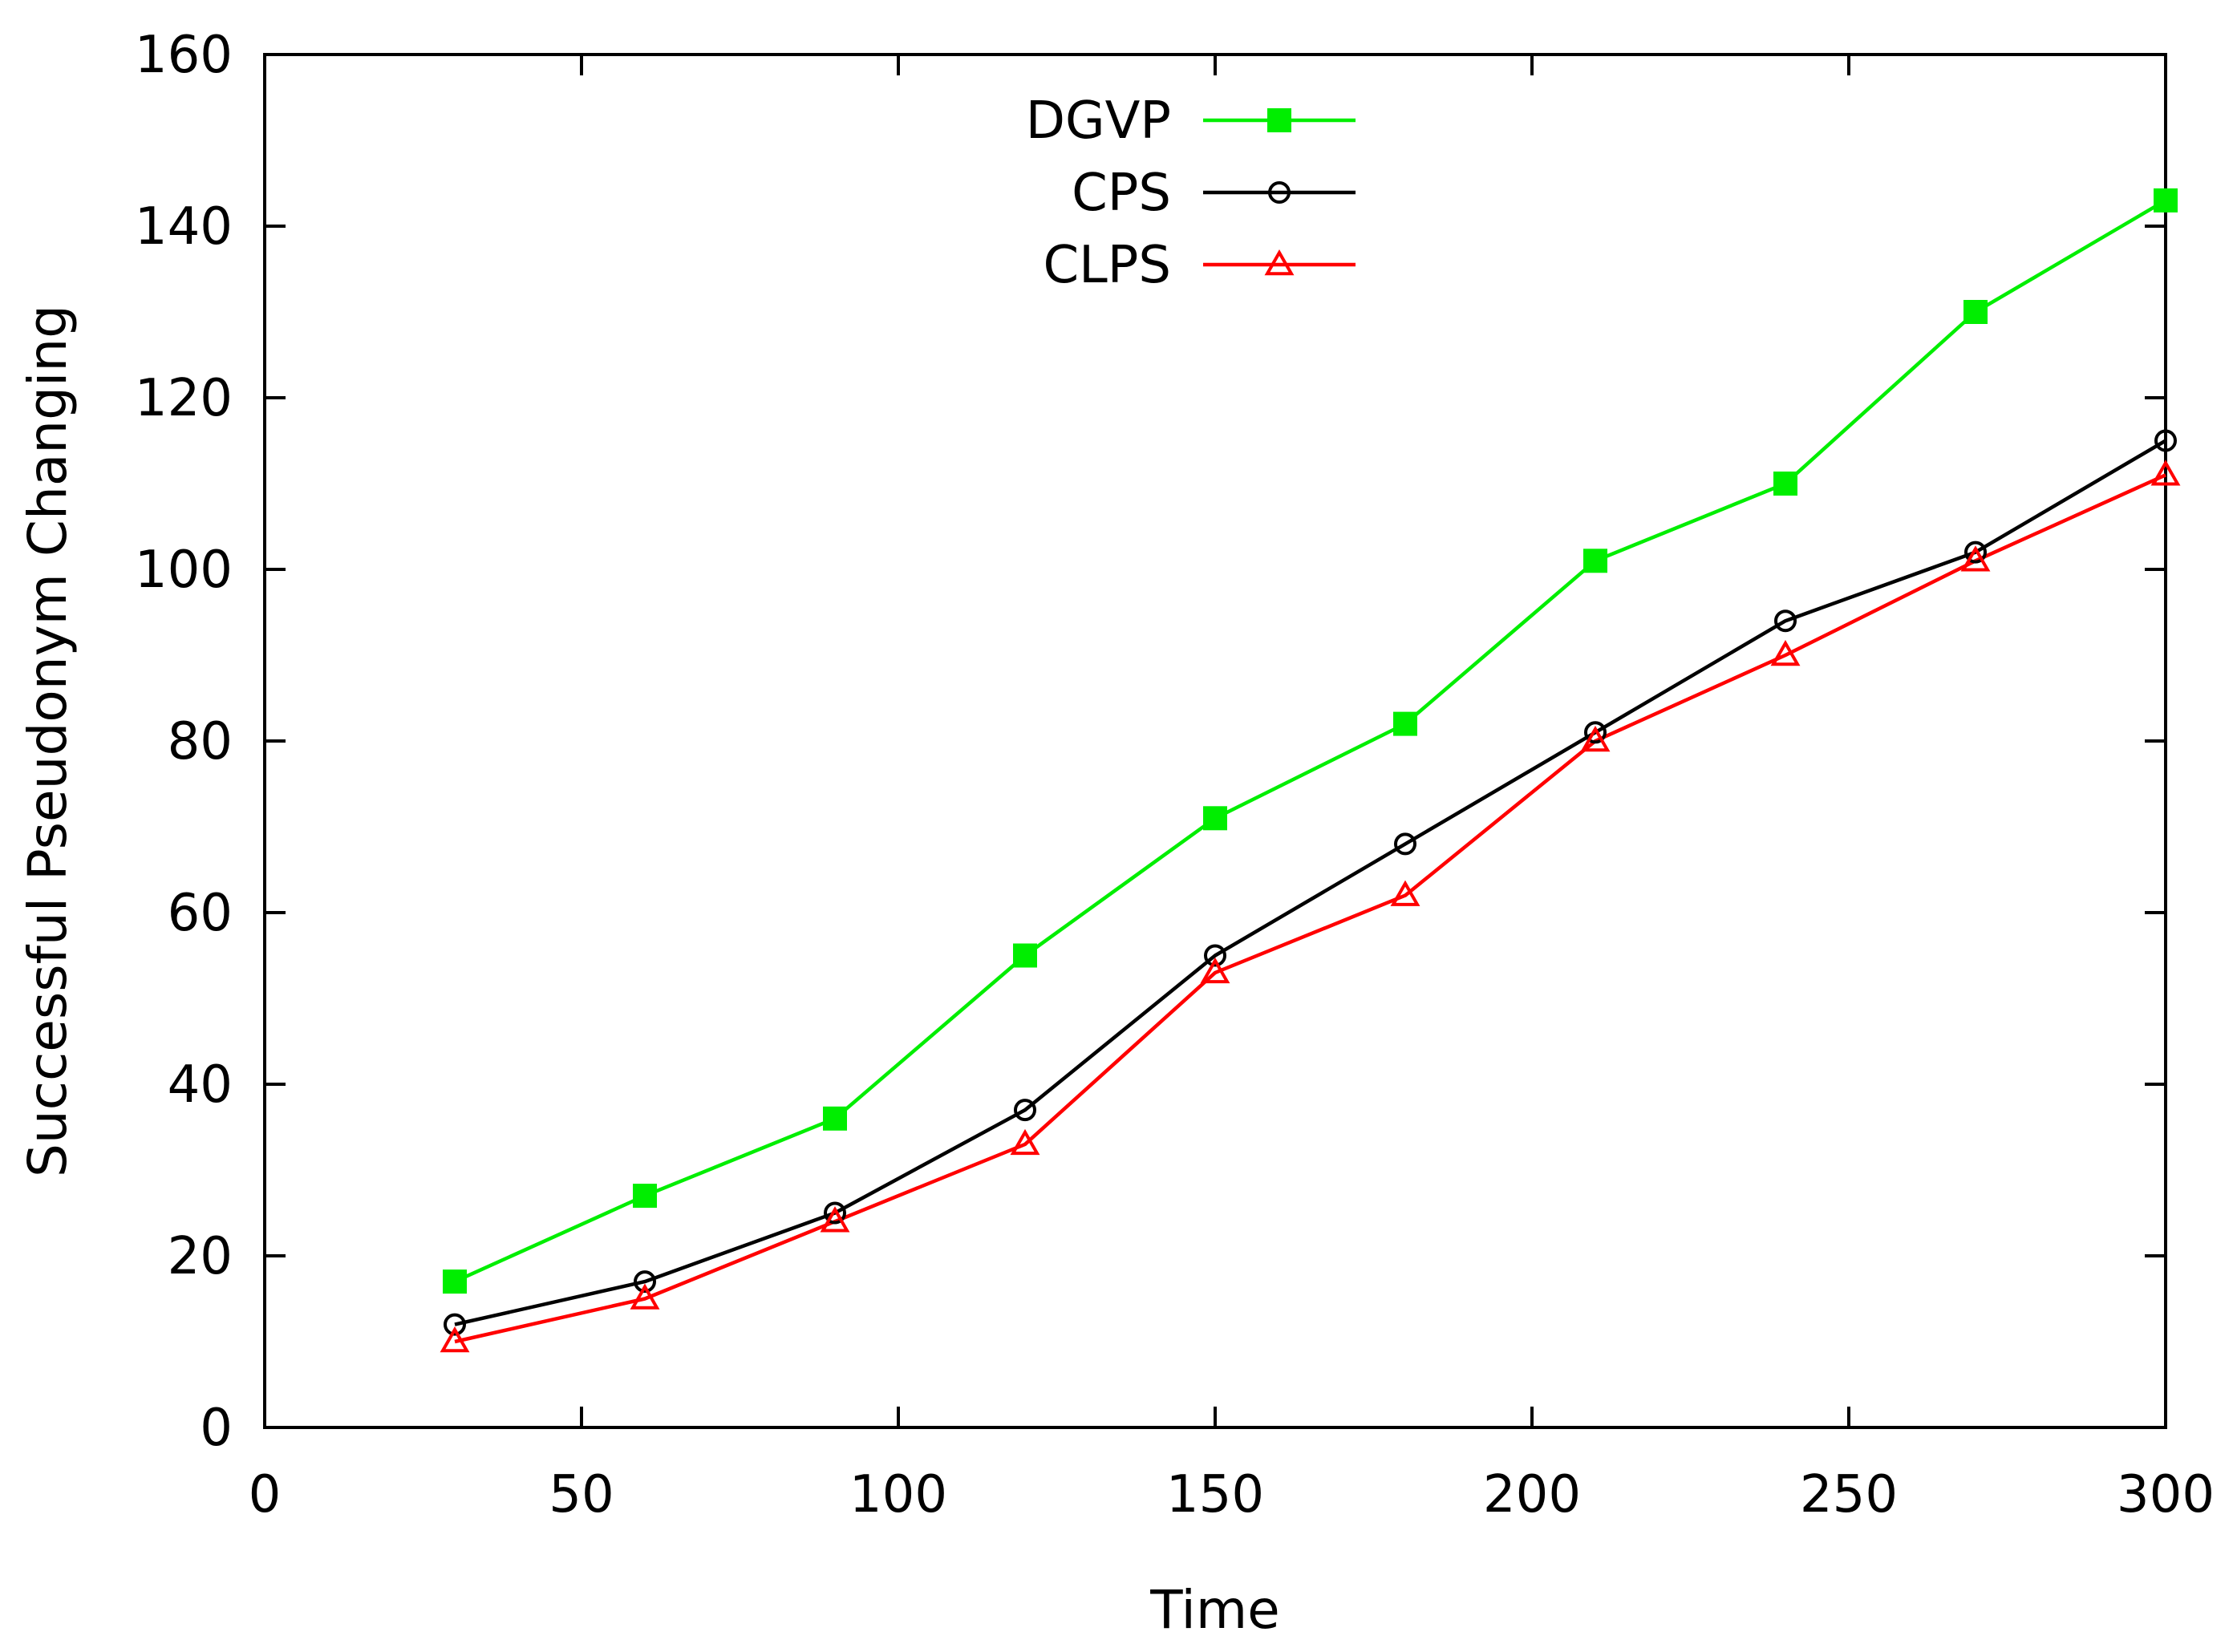 This screenshot has width=2237, height=1652. What do you see at coordinates (1279, 120) in the screenshot?
I see `legend-marker-dgvp` at bounding box center [1279, 120].